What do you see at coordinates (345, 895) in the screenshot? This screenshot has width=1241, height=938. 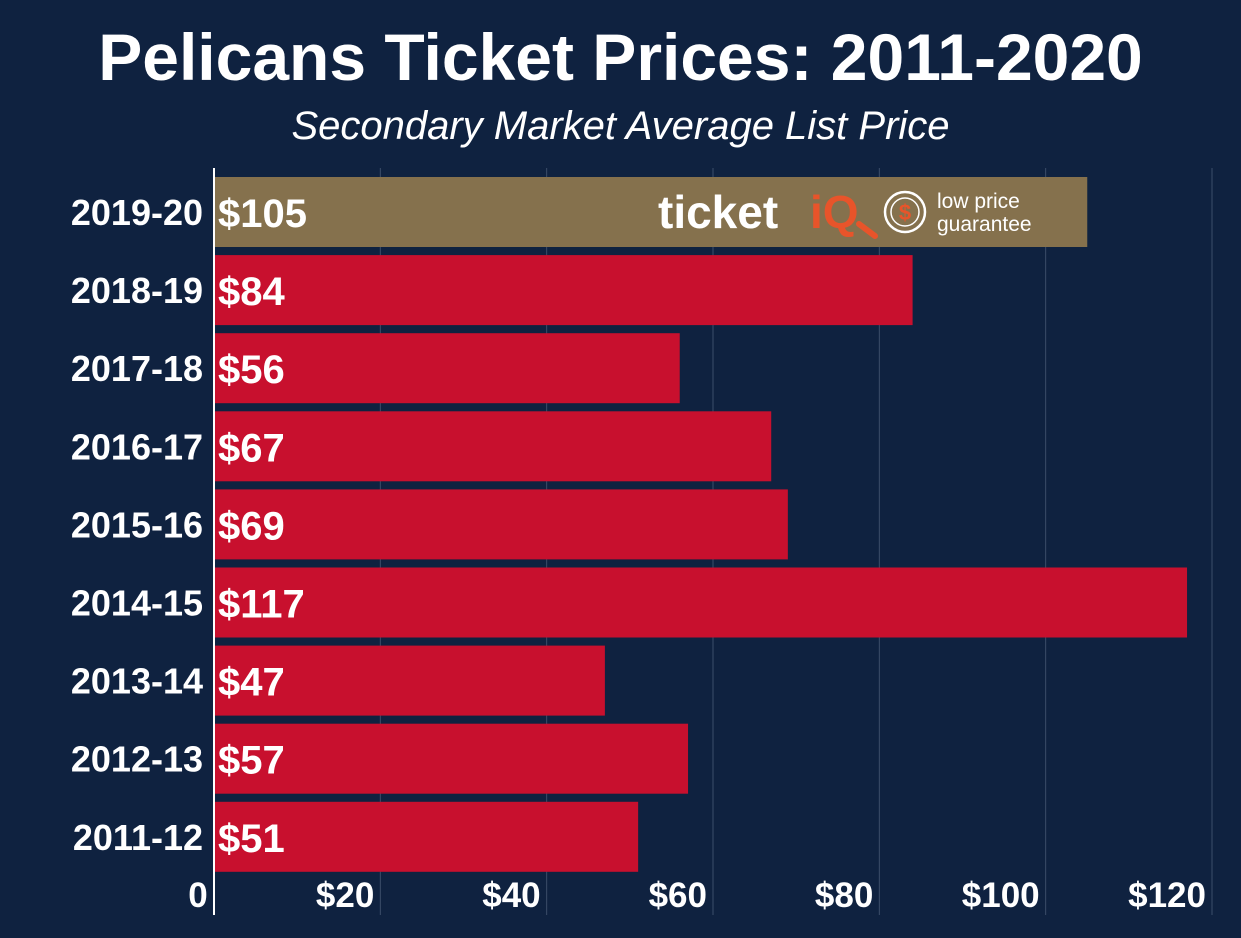 I see `x-tick-label: $20` at bounding box center [345, 895].